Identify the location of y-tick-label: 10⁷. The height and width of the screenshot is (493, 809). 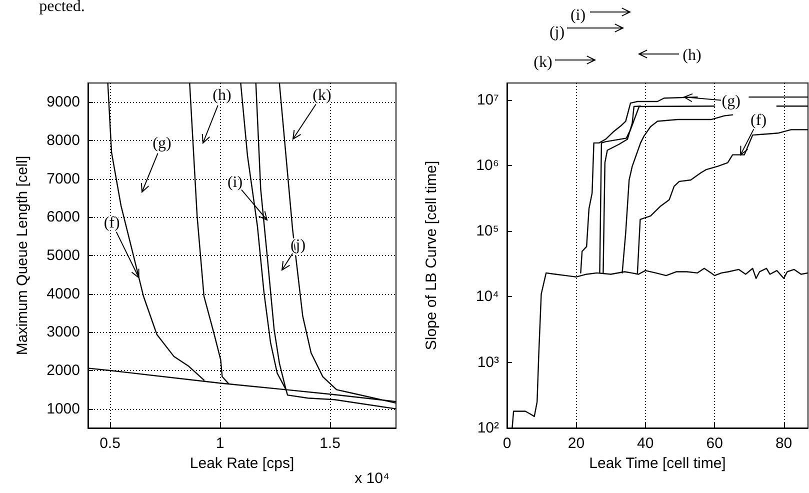
(487, 99).